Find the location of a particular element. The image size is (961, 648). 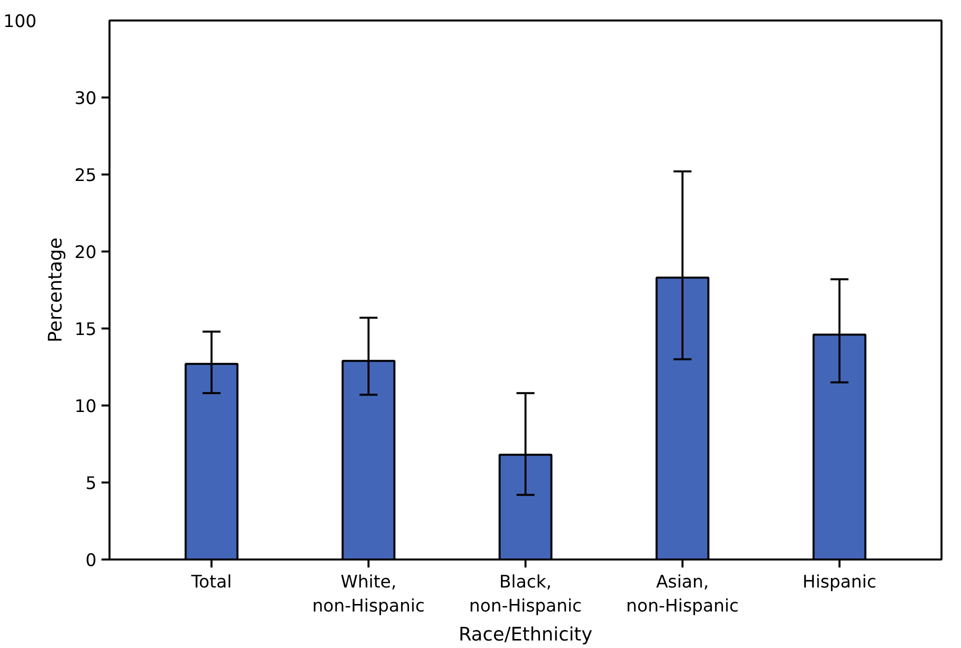

x-tick-label: Total is located at coordinates (211, 582).